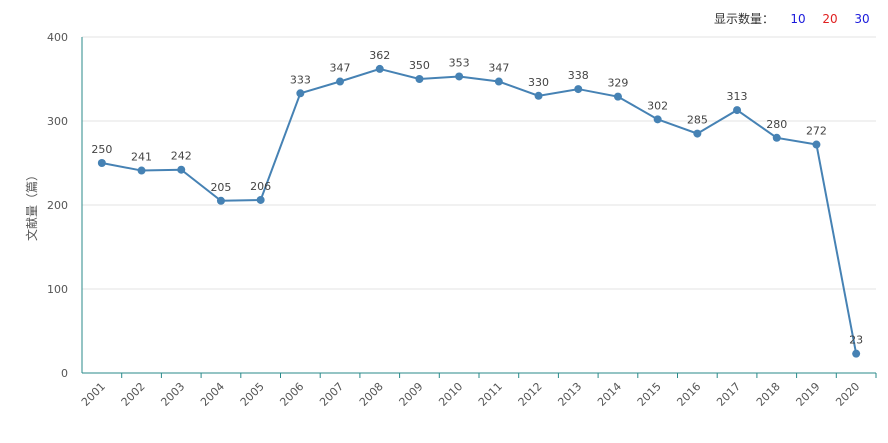 This screenshot has height=443, width=888. Describe the element at coordinates (768, 394) in the screenshot. I see `x-tick-label: 2018` at that location.